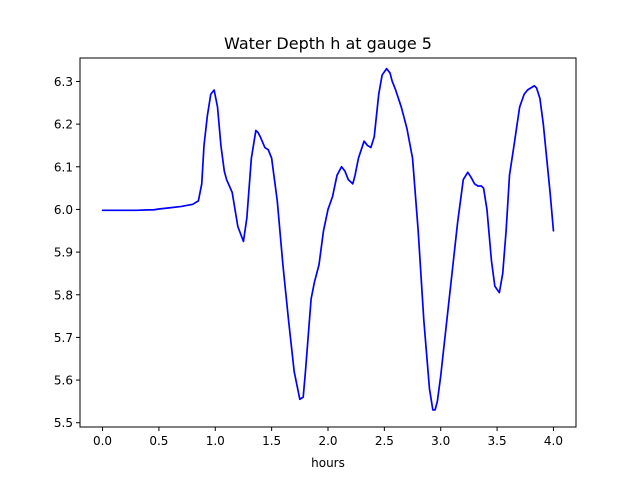 The image size is (640, 480). Describe the element at coordinates (215, 441) in the screenshot. I see `x-tick-label: 1.0` at that location.